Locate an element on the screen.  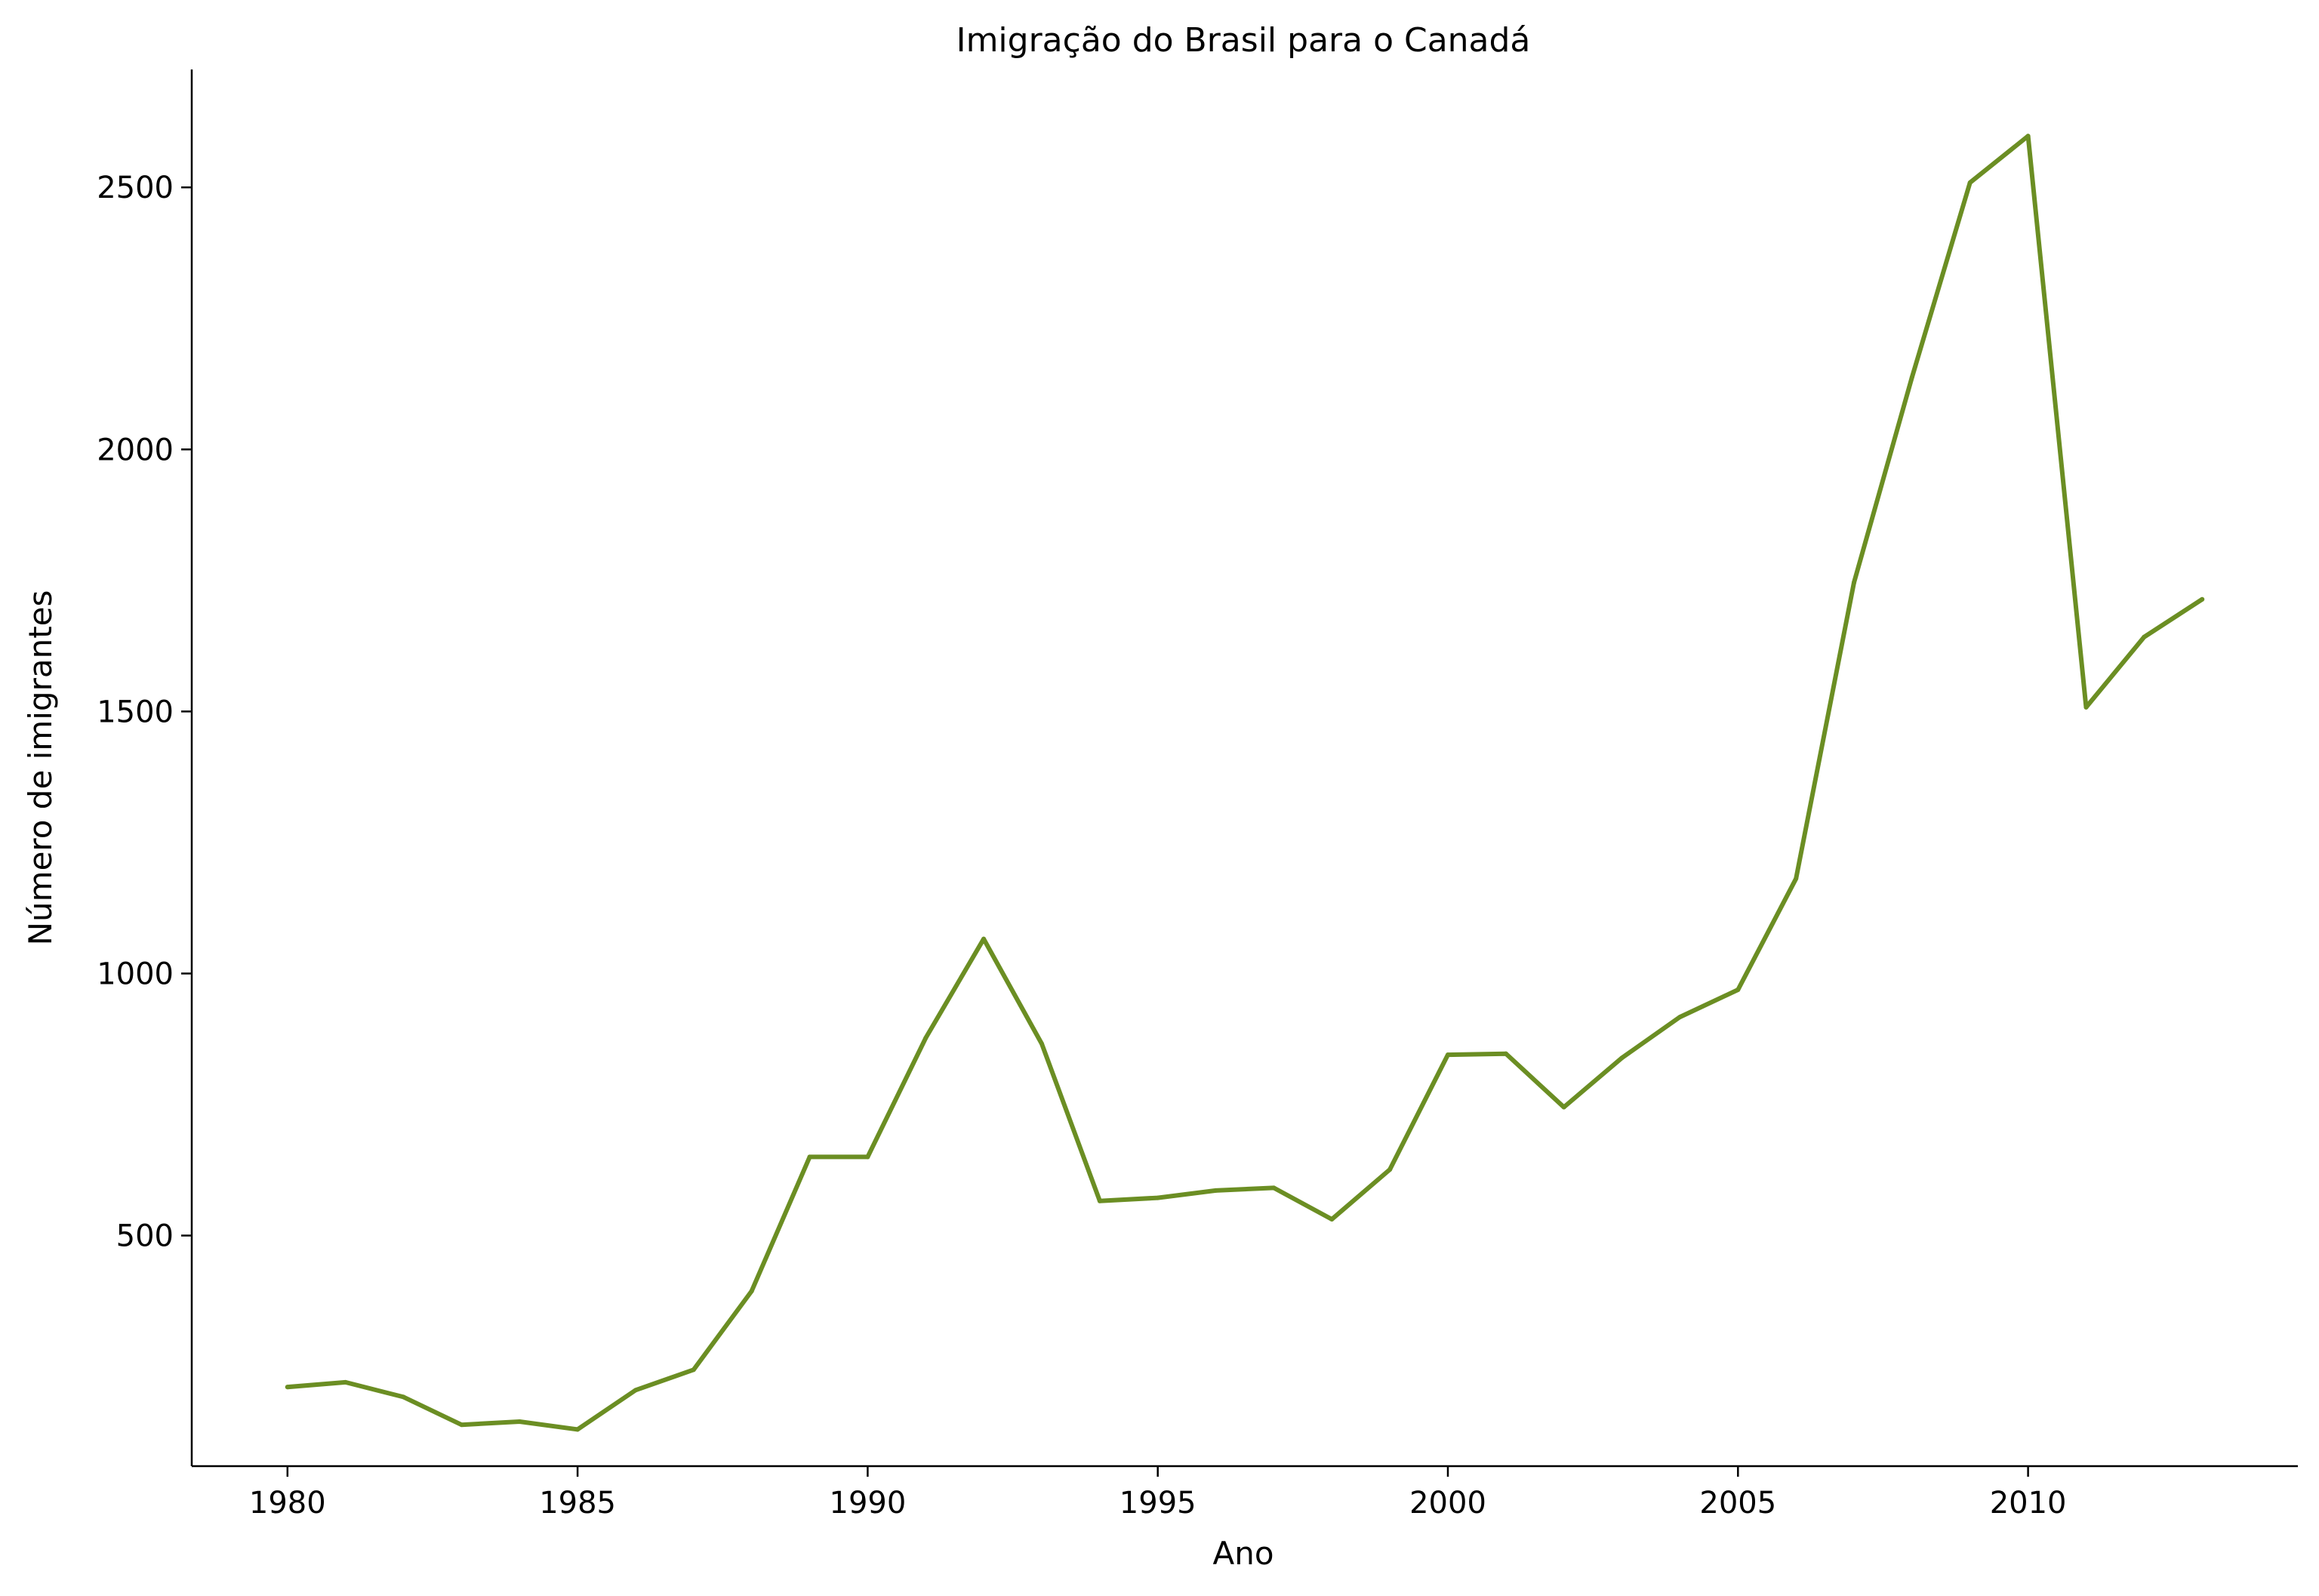
chart-title: Imigração do Brasil para o Canadá is located at coordinates (1243, 40).